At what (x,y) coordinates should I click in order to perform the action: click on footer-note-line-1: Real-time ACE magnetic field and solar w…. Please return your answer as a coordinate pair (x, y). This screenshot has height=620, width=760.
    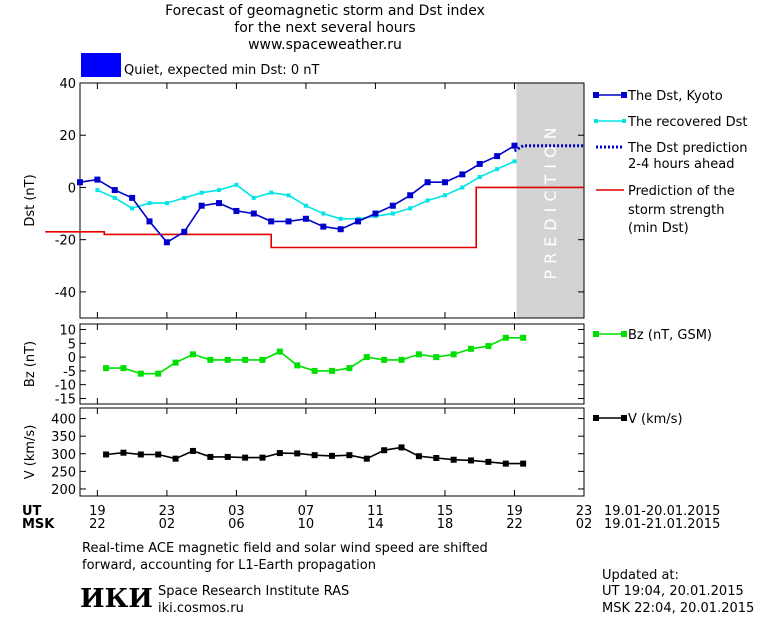
    Looking at the image, I should click on (285, 548).